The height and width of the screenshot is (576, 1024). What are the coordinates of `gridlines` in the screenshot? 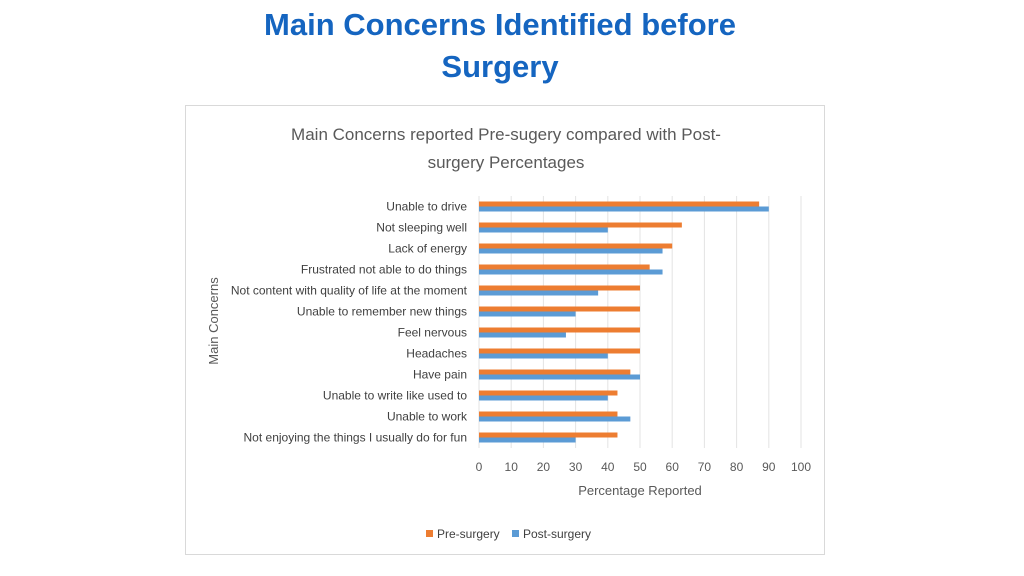 It's located at (640, 322).